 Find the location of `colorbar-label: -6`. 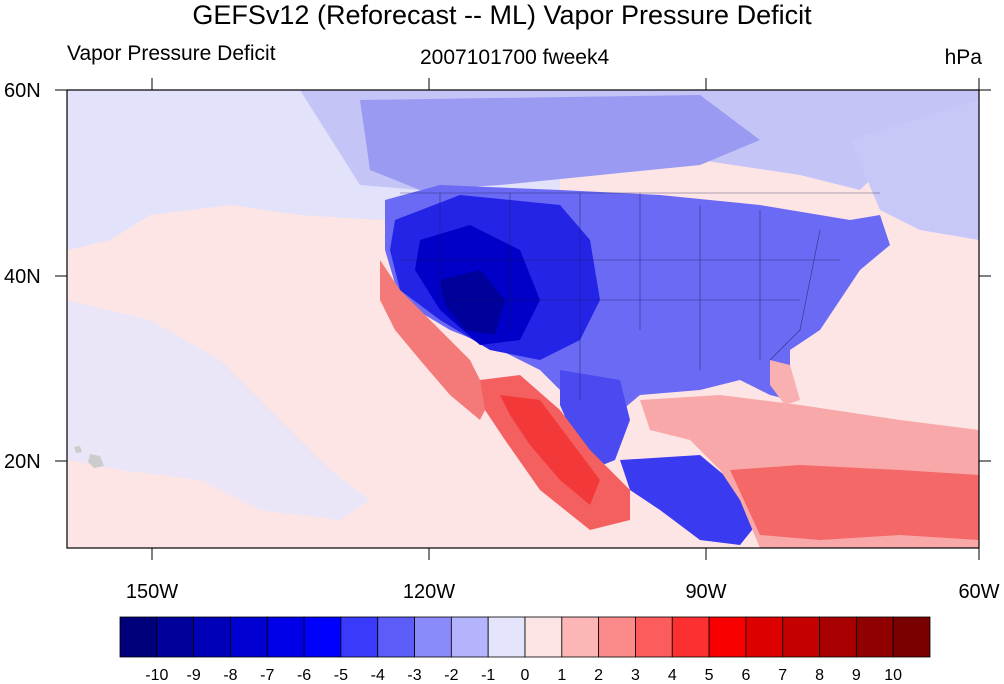

colorbar-label: -6 is located at coordinates (304, 675).